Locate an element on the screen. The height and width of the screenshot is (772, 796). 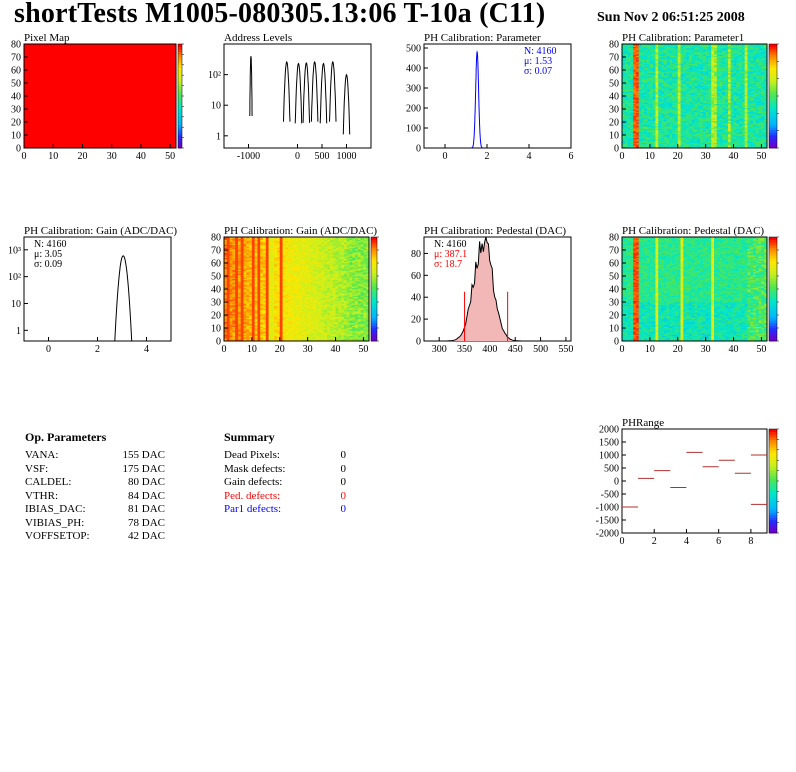
x-tick-label: 1000 is located at coordinates (347, 156).